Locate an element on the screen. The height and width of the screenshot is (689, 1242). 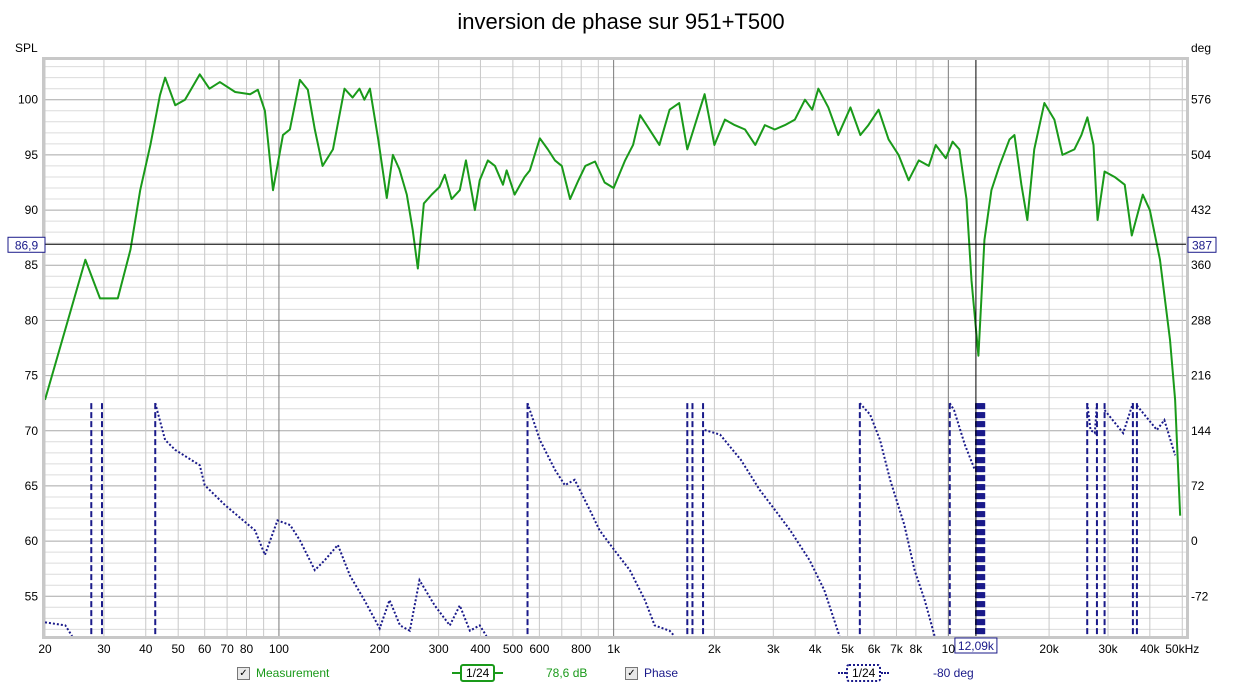
x-tick-label: 3k is located at coordinates (774, 649).